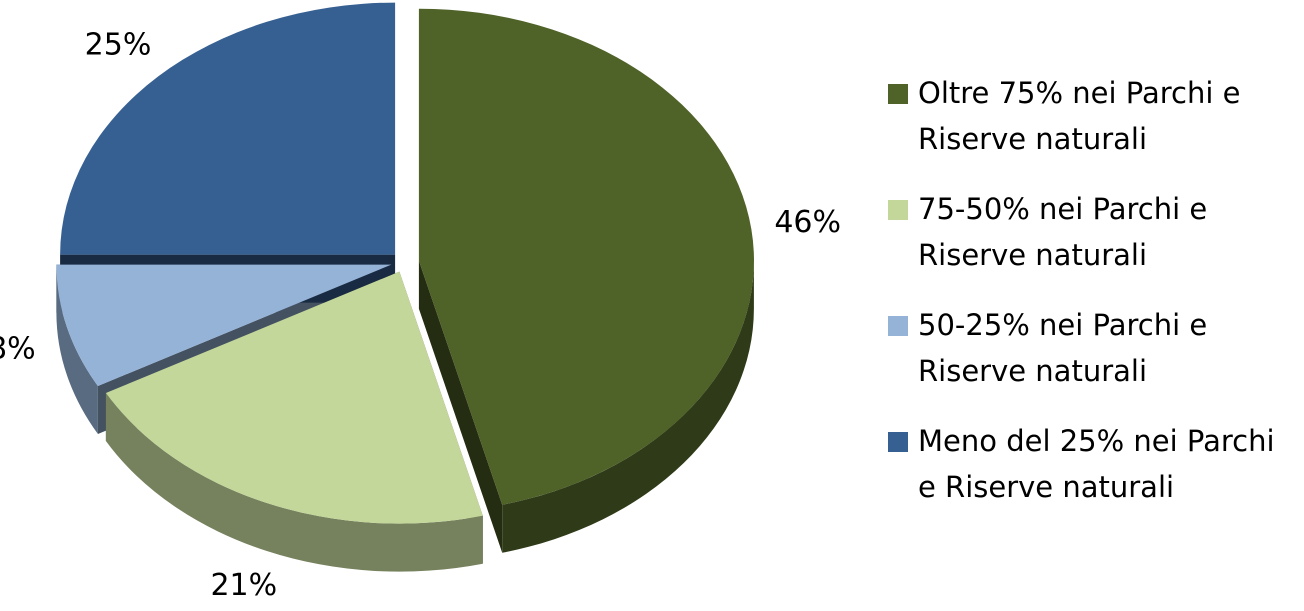 Image resolution: width=1304 pixels, height=611 pixels. I want to click on data-label: 8%, so click(18, 348).